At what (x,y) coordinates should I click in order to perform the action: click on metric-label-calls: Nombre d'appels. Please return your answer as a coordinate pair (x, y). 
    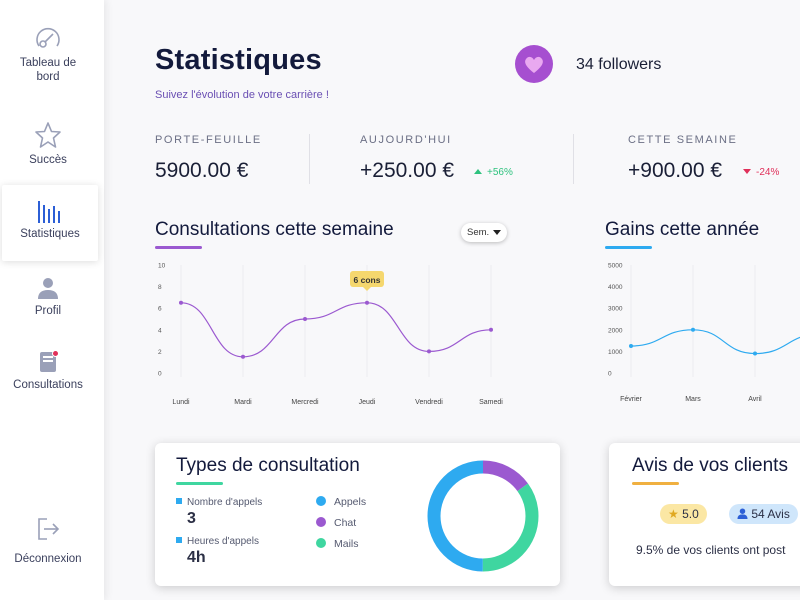
    Looking at the image, I should click on (219, 502).